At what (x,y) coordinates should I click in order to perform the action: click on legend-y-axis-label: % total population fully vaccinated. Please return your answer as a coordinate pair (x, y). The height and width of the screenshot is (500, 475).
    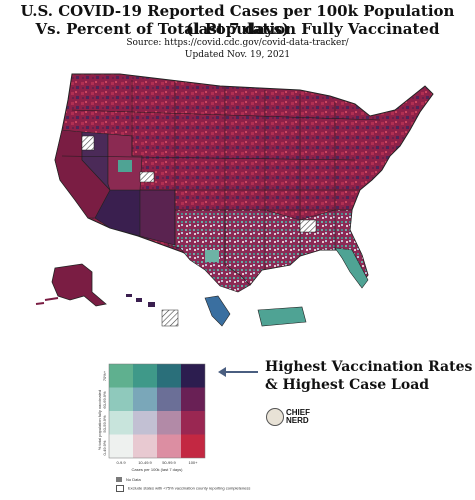
    Looking at the image, I should click on (99, 420).